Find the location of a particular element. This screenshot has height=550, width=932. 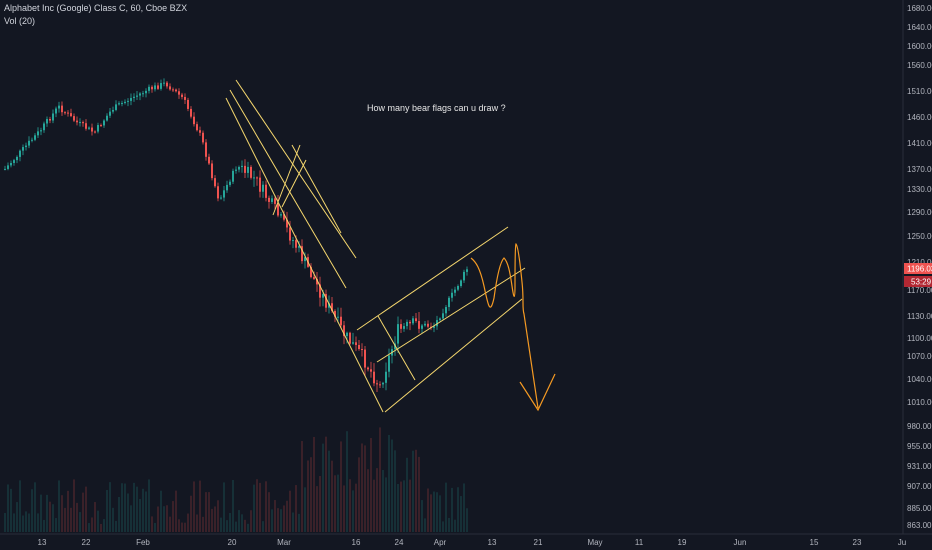

trendline-rise-upper is located at coordinates (432, 278).